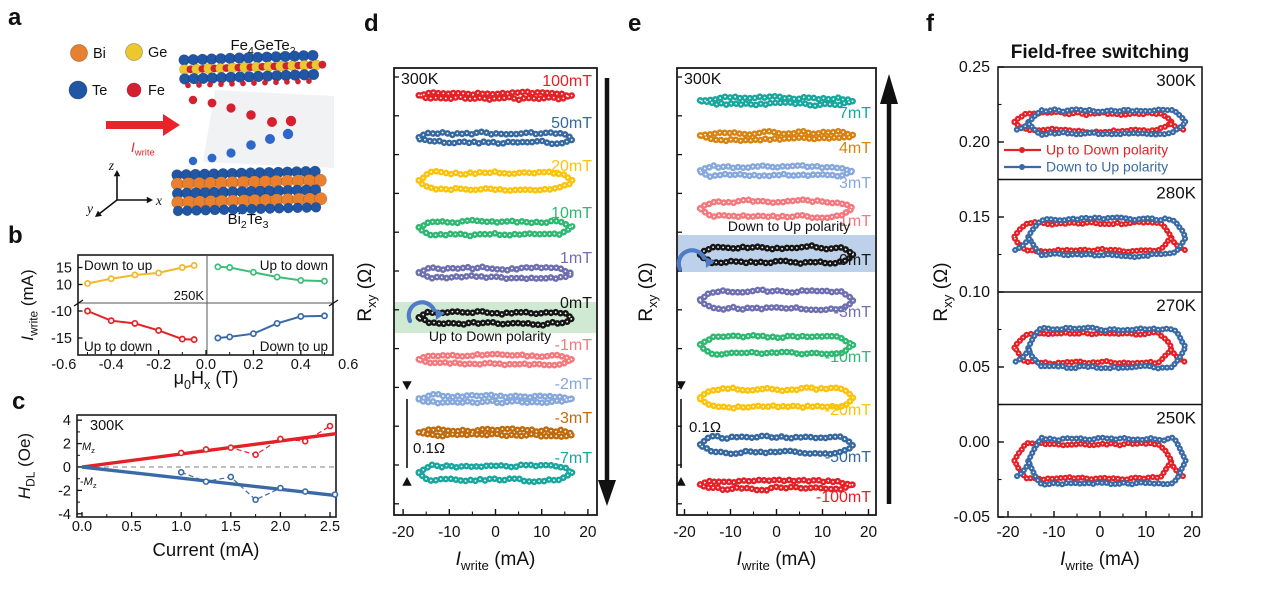 The image size is (1269, 610). Describe the element at coordinates (157, 53) in the screenshot. I see `legend-label-Ge: Ge` at that location.